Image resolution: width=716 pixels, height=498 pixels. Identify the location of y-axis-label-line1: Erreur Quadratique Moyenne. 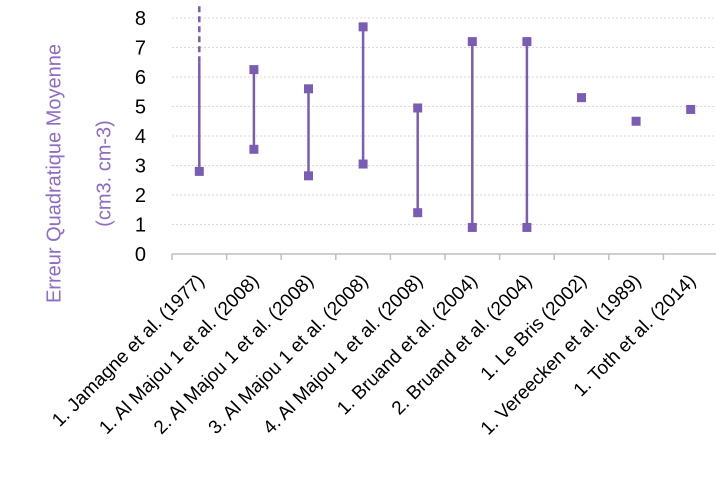
(54, 173).